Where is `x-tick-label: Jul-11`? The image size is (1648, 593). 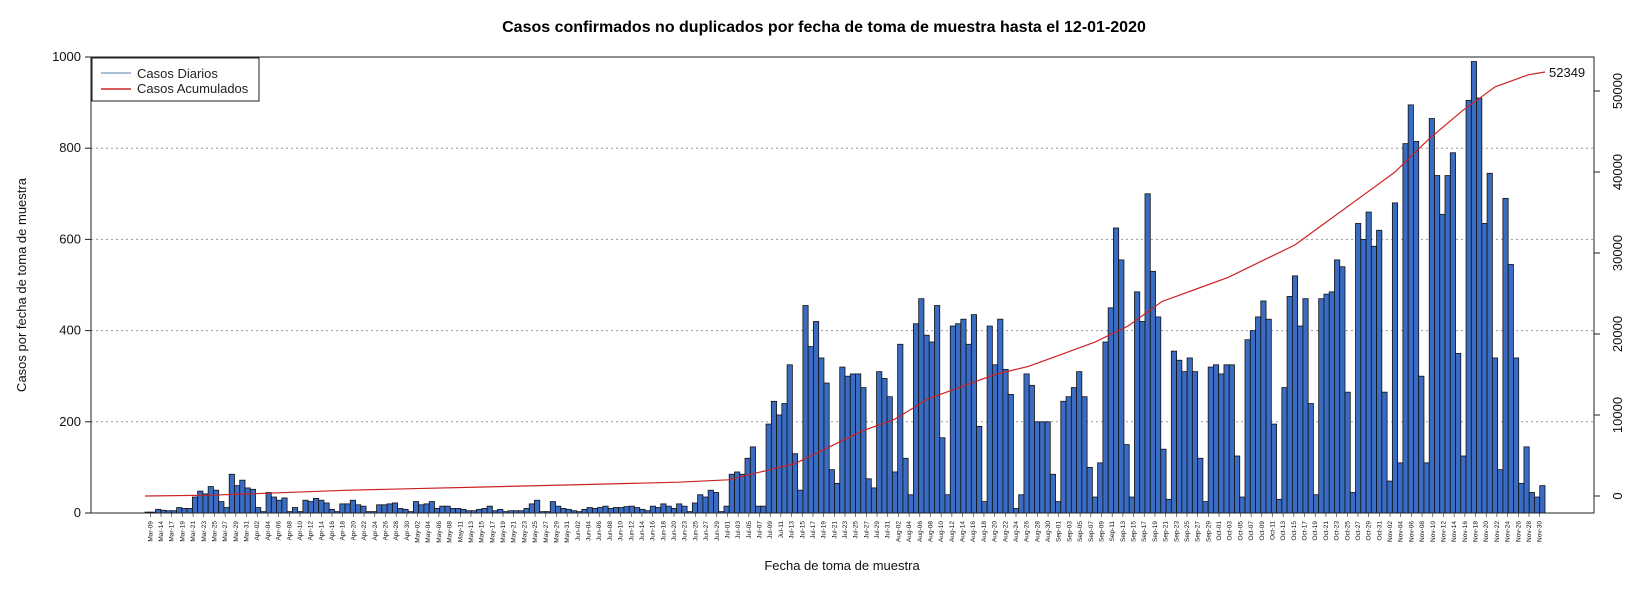
x-tick-label: Jul-11 is located at coordinates (781, 530).